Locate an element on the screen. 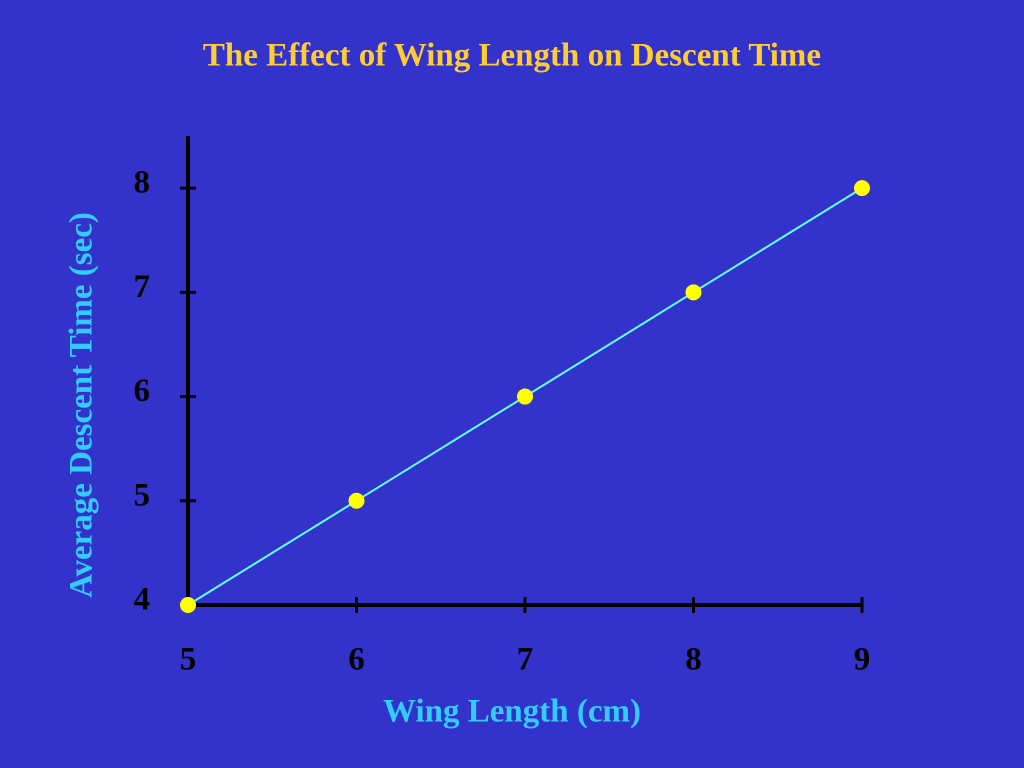  x-tick-label: 7 is located at coordinates (525, 660).